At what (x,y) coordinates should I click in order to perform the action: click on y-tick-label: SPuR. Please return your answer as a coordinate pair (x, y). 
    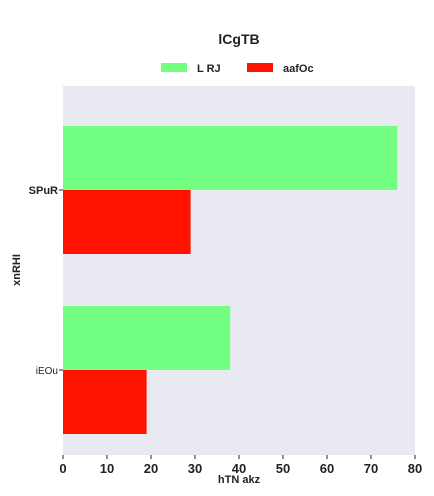
    Looking at the image, I should click on (43, 191).